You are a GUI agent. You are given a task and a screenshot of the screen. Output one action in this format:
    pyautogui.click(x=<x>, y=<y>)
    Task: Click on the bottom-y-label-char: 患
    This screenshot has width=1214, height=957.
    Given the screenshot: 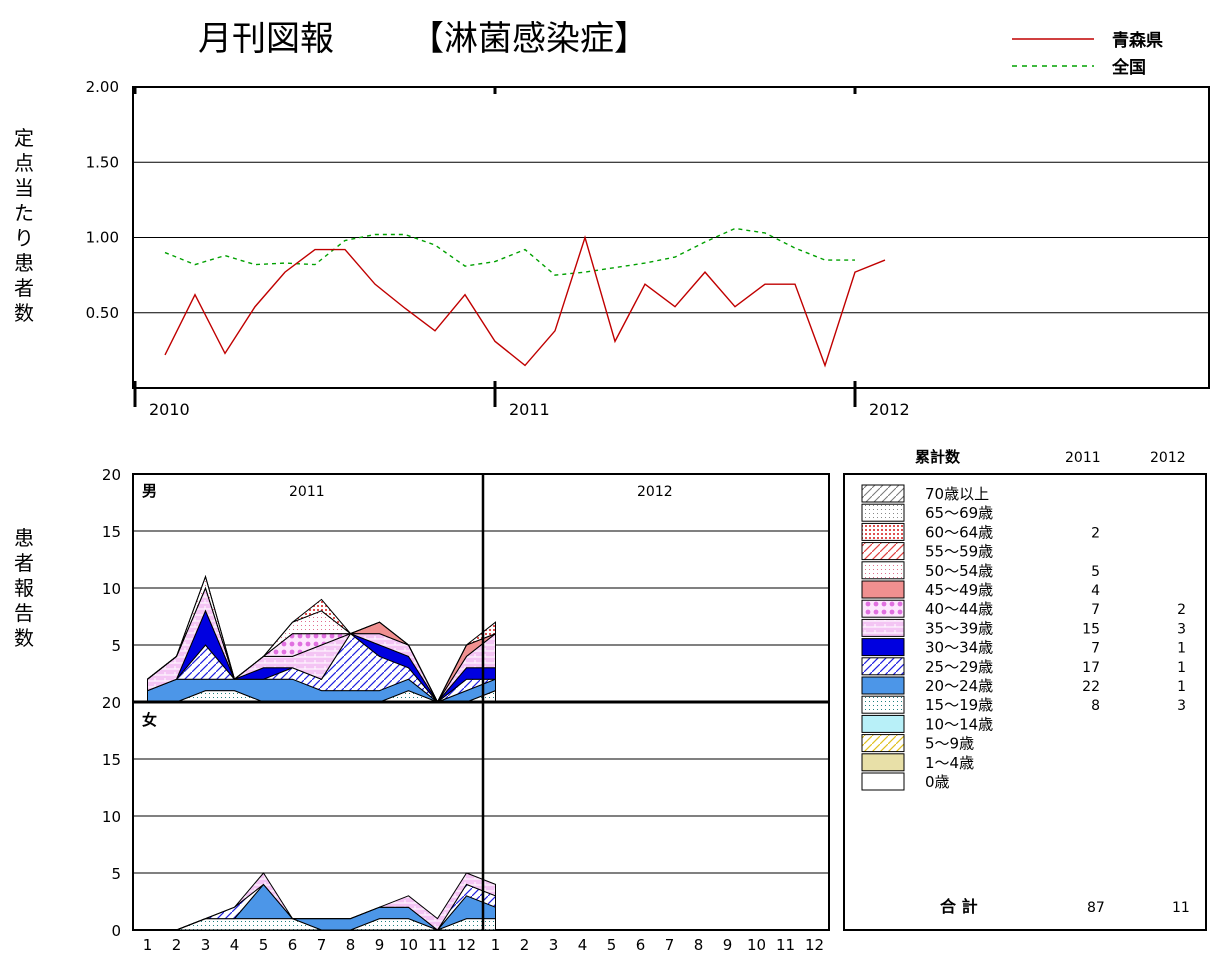 What is the action you would take?
    pyautogui.click(x=24, y=538)
    